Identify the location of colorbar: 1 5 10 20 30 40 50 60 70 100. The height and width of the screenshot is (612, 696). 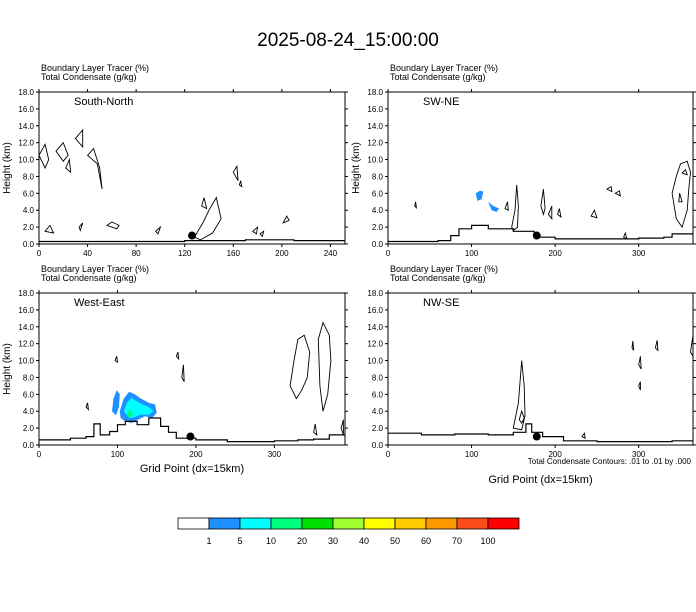
(348, 531).